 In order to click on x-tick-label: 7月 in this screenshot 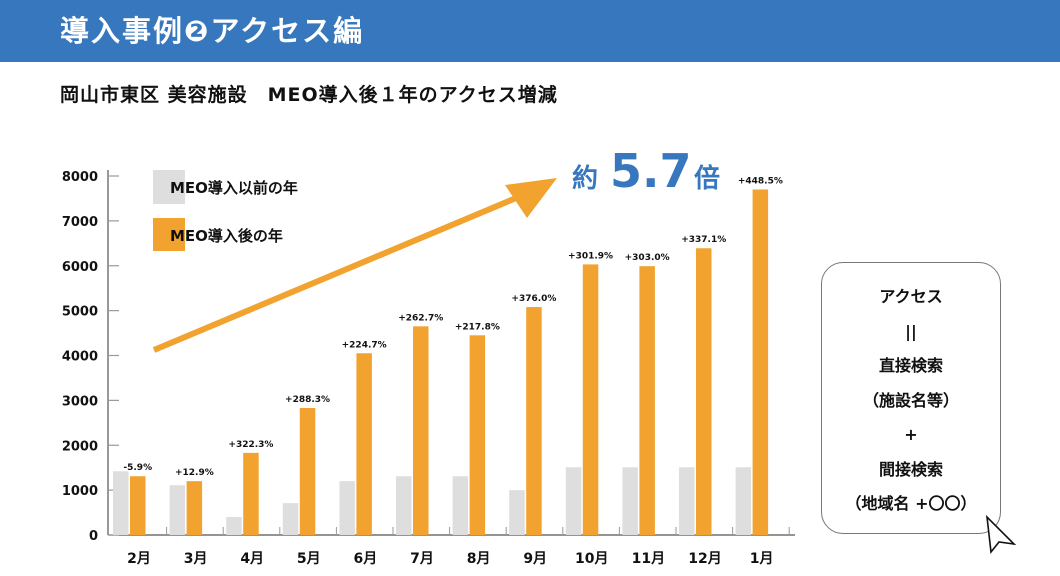, I will do `click(422, 559)`.